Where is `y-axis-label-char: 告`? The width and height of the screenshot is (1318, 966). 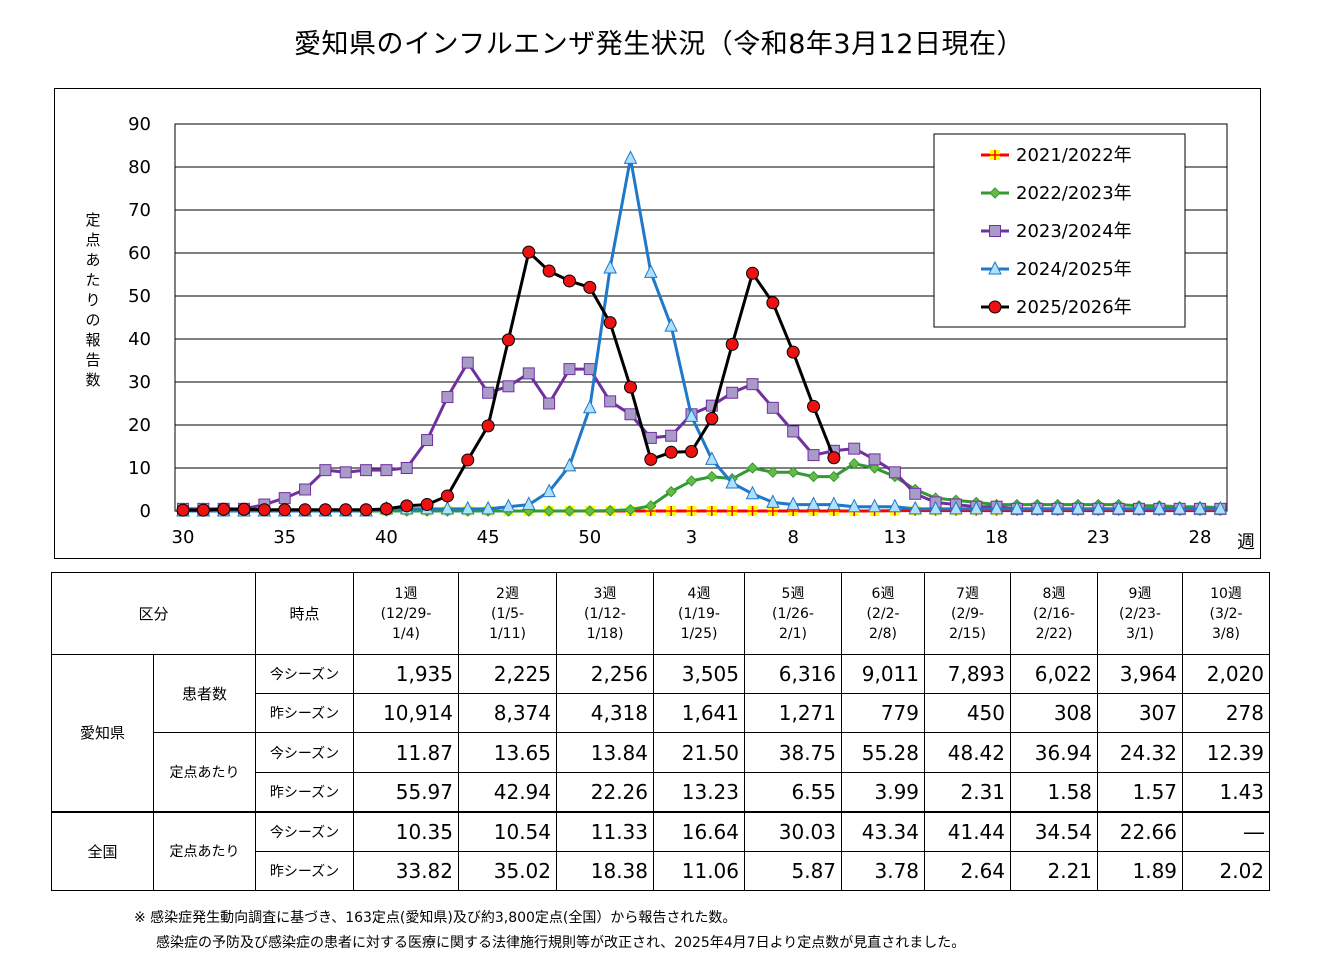
y-axis-label-char: 告 is located at coordinates (93, 360).